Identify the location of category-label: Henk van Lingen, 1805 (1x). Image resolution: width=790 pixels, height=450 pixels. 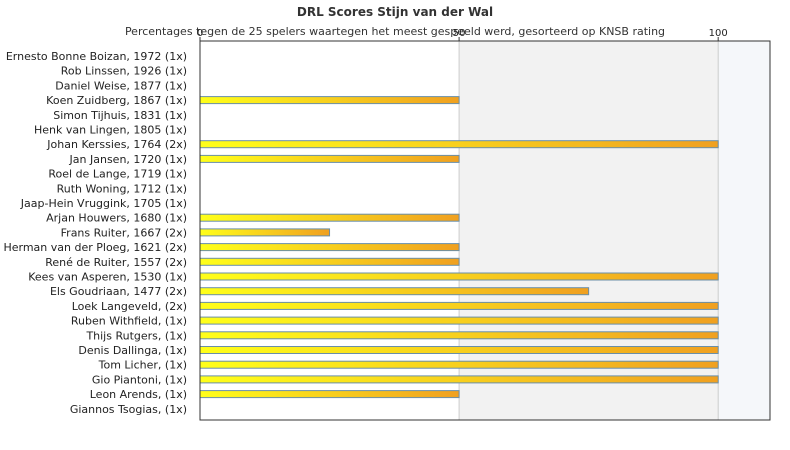
(110, 130).